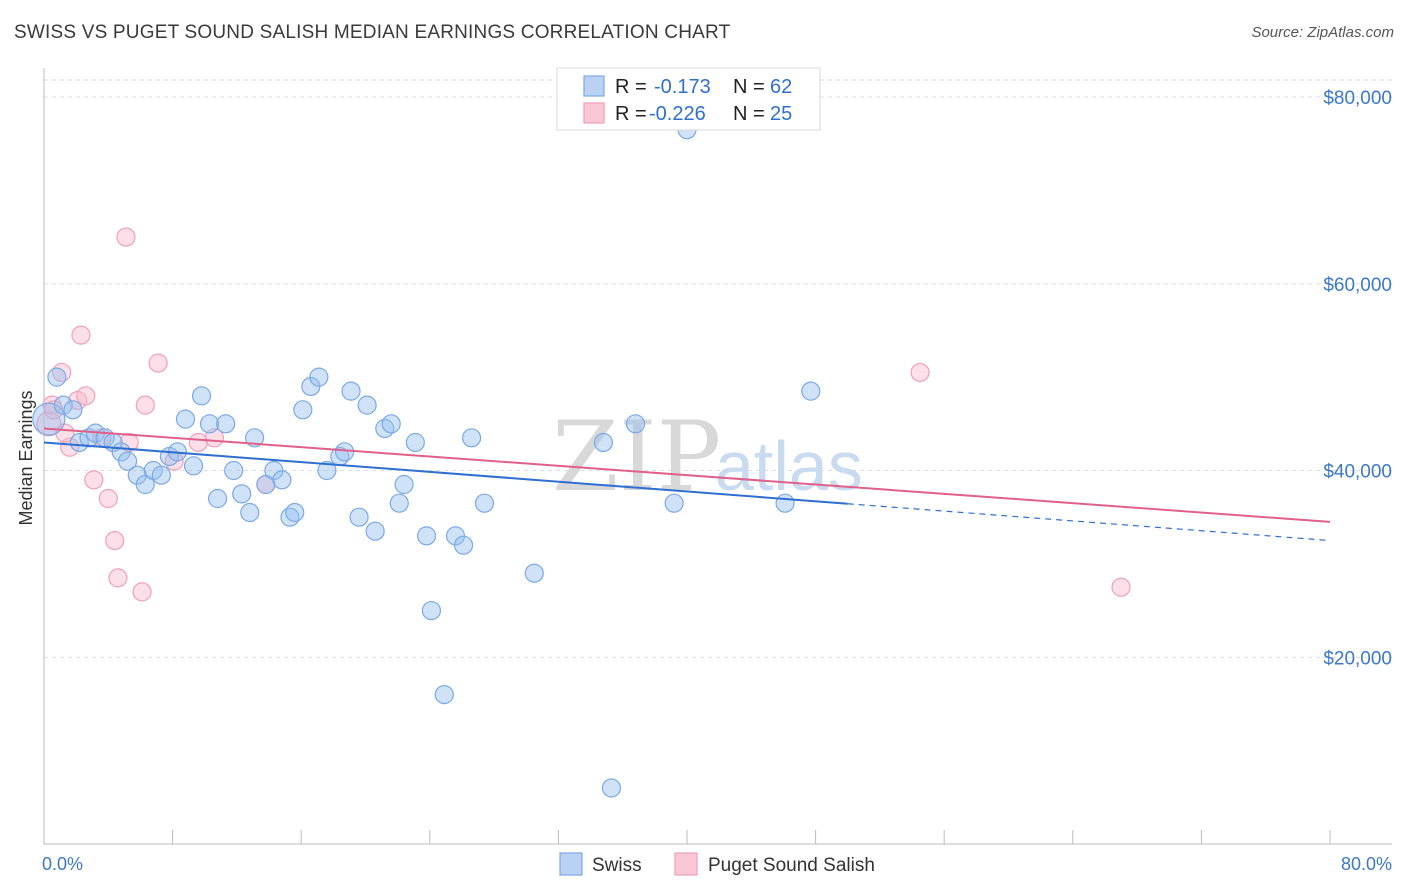 The width and height of the screenshot is (1406, 892). Describe the element at coordinates (1357, 285) in the screenshot. I see `y-tick-label: $60,000` at that location.